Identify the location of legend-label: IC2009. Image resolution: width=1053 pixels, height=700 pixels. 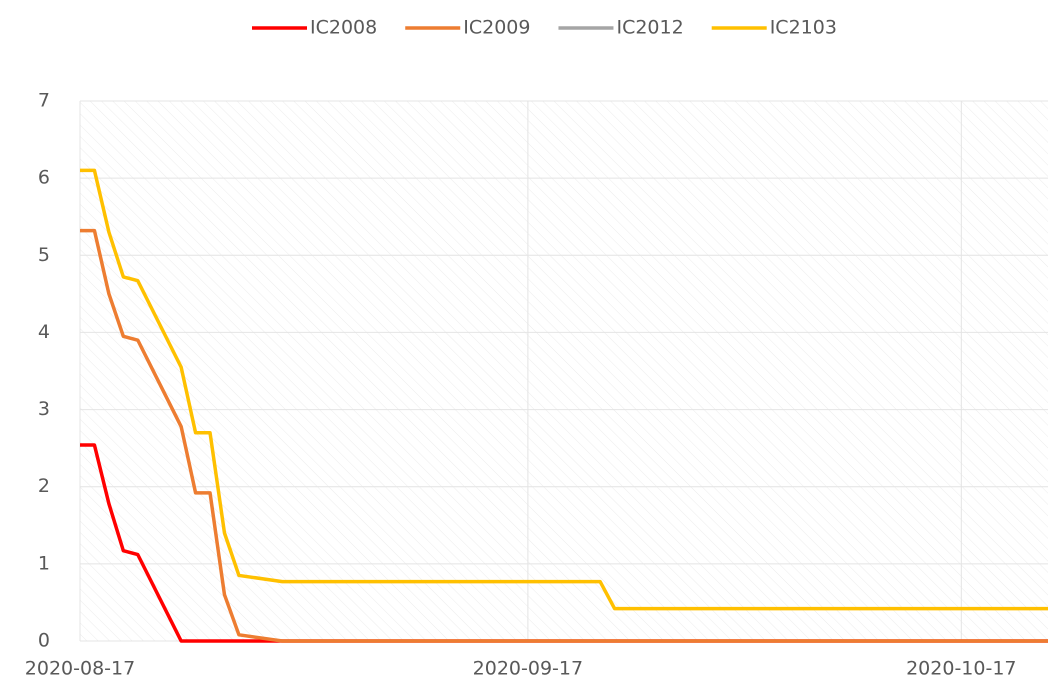
(496, 28).